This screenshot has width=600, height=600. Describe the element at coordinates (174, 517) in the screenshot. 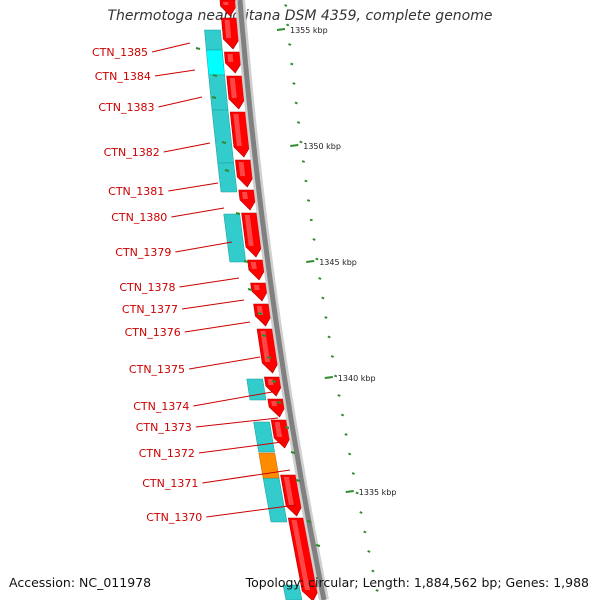

I see `gene-label-ctn_1370: CTN_1370` at that location.